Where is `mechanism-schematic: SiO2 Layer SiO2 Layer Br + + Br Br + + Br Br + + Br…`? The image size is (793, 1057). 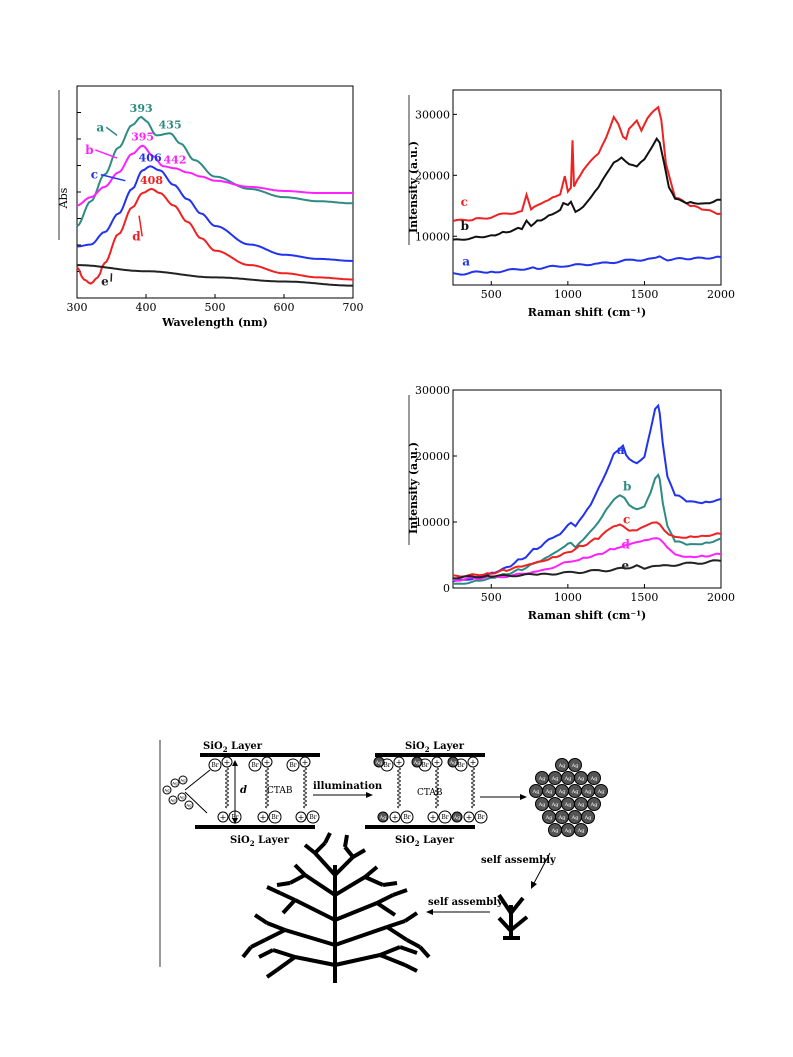 mechanism-schematic: SiO2 Layer SiO2 Layer Br + + Br Br + + Br Br + + Br… is located at coordinates (395, 860).